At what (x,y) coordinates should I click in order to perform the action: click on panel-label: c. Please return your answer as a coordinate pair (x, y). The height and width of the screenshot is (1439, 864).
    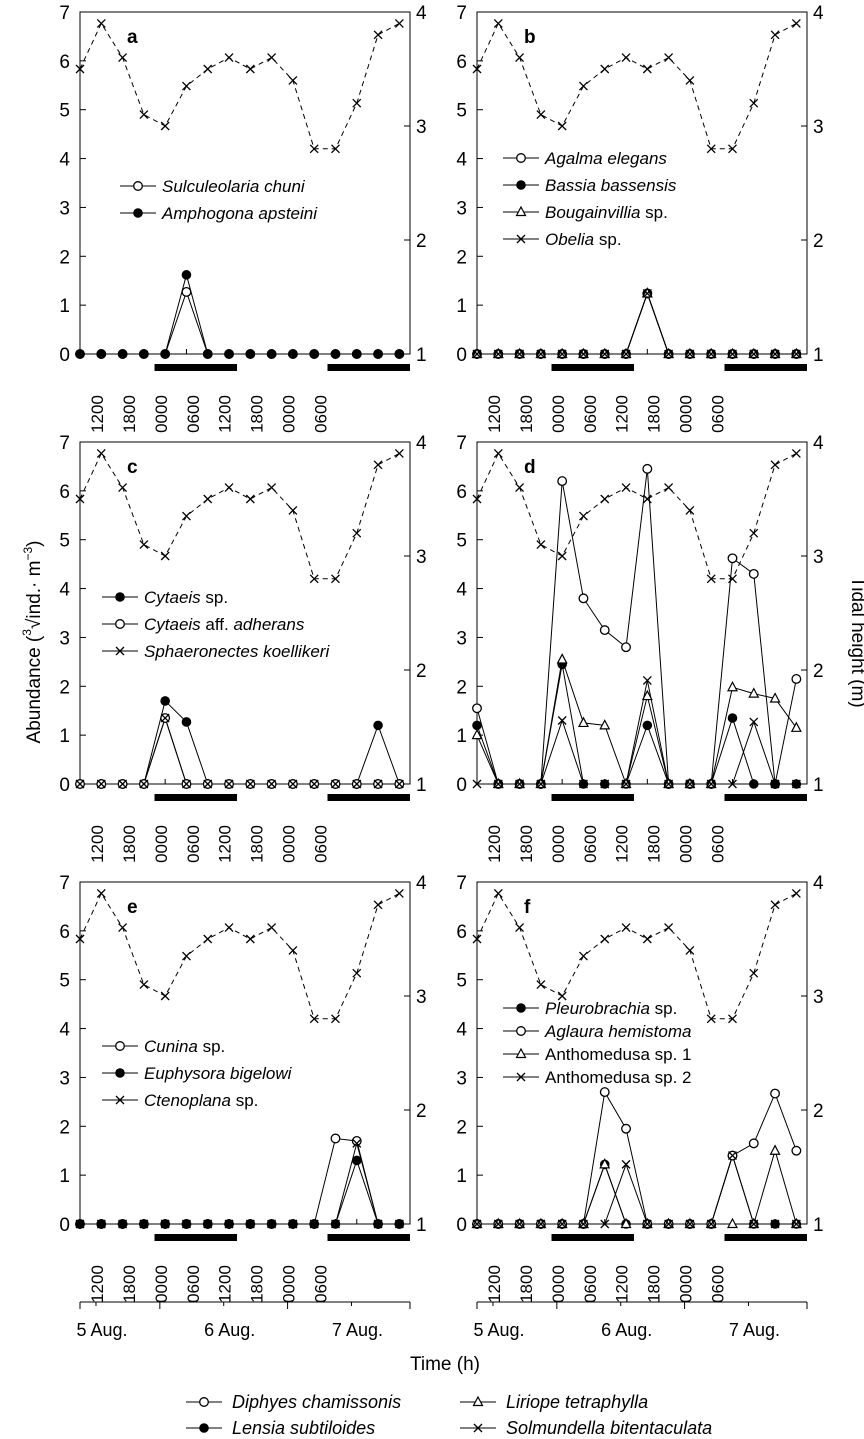
    Looking at the image, I should click on (132, 467).